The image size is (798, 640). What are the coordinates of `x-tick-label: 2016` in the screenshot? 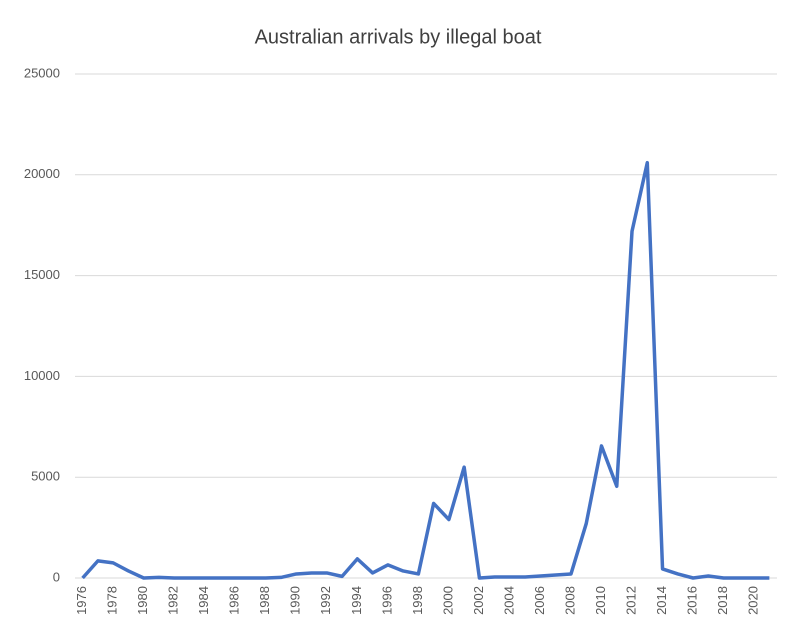 It's located at (692, 600).